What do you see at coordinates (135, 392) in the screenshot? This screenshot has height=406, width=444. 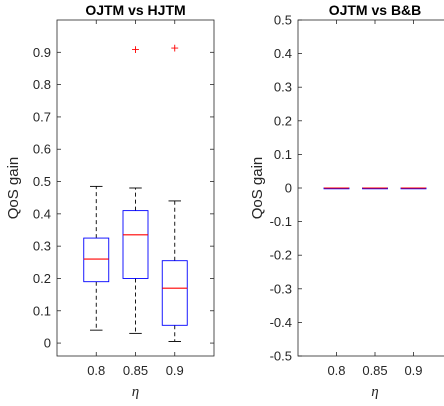 I see `left-x-axis-label: η` at bounding box center [135, 392].